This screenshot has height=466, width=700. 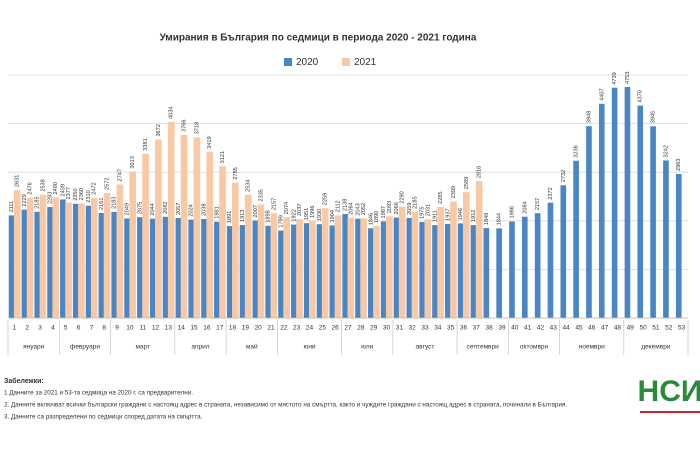 What do you see at coordinates (448, 214) in the screenshot?
I see `data-label: 1937` at bounding box center [448, 214].